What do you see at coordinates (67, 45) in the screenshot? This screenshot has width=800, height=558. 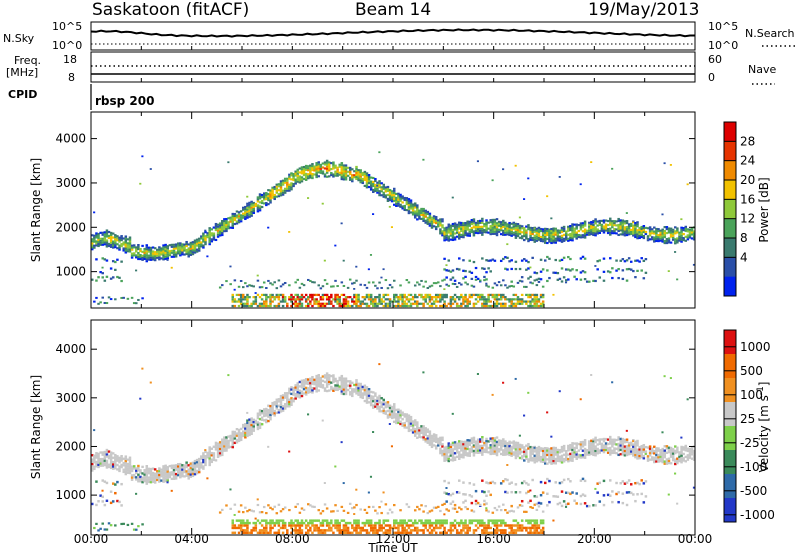 I see `noise-left-bottom: 10^0` at bounding box center [67, 45].